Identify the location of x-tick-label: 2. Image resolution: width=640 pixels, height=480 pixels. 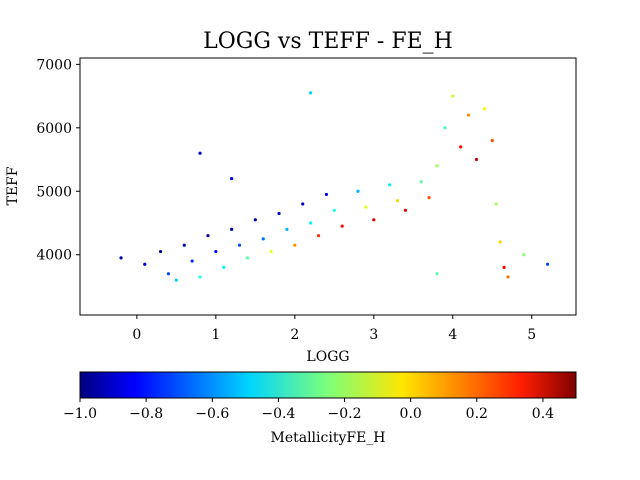
(294, 335).